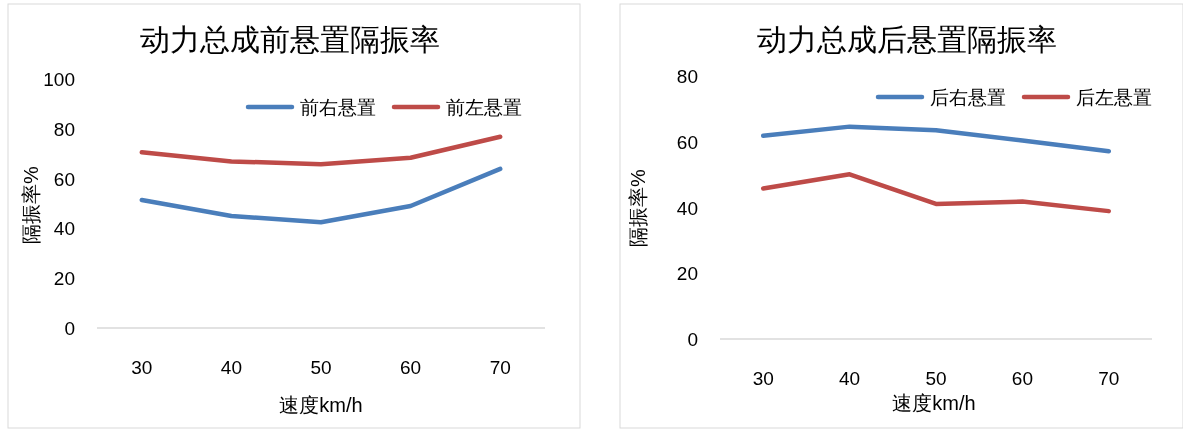  I want to click on legend-label: 后左悬置, so click(1114, 97).